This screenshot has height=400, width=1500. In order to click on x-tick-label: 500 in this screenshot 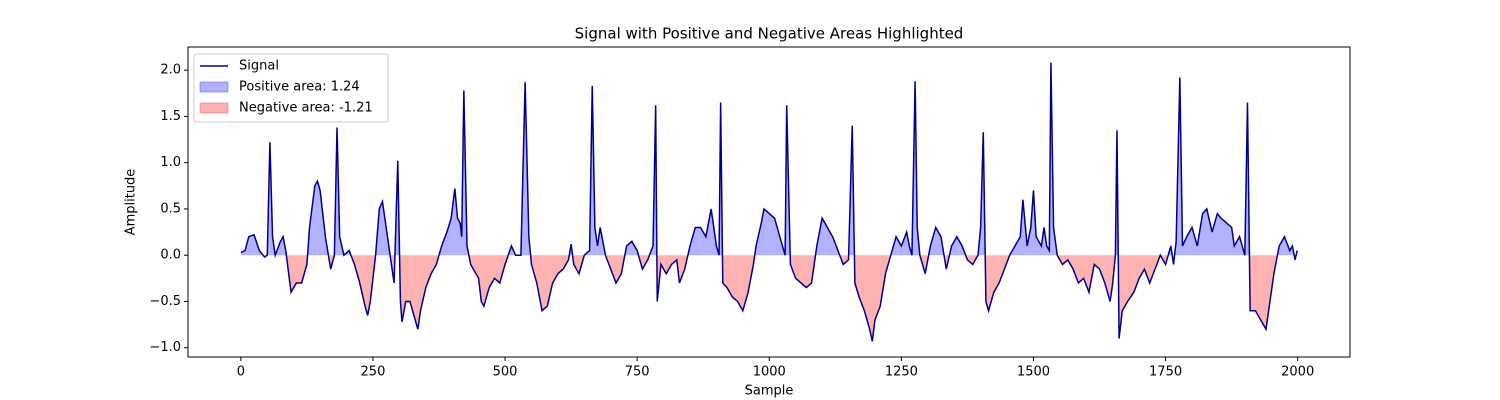, I will do `click(505, 372)`.